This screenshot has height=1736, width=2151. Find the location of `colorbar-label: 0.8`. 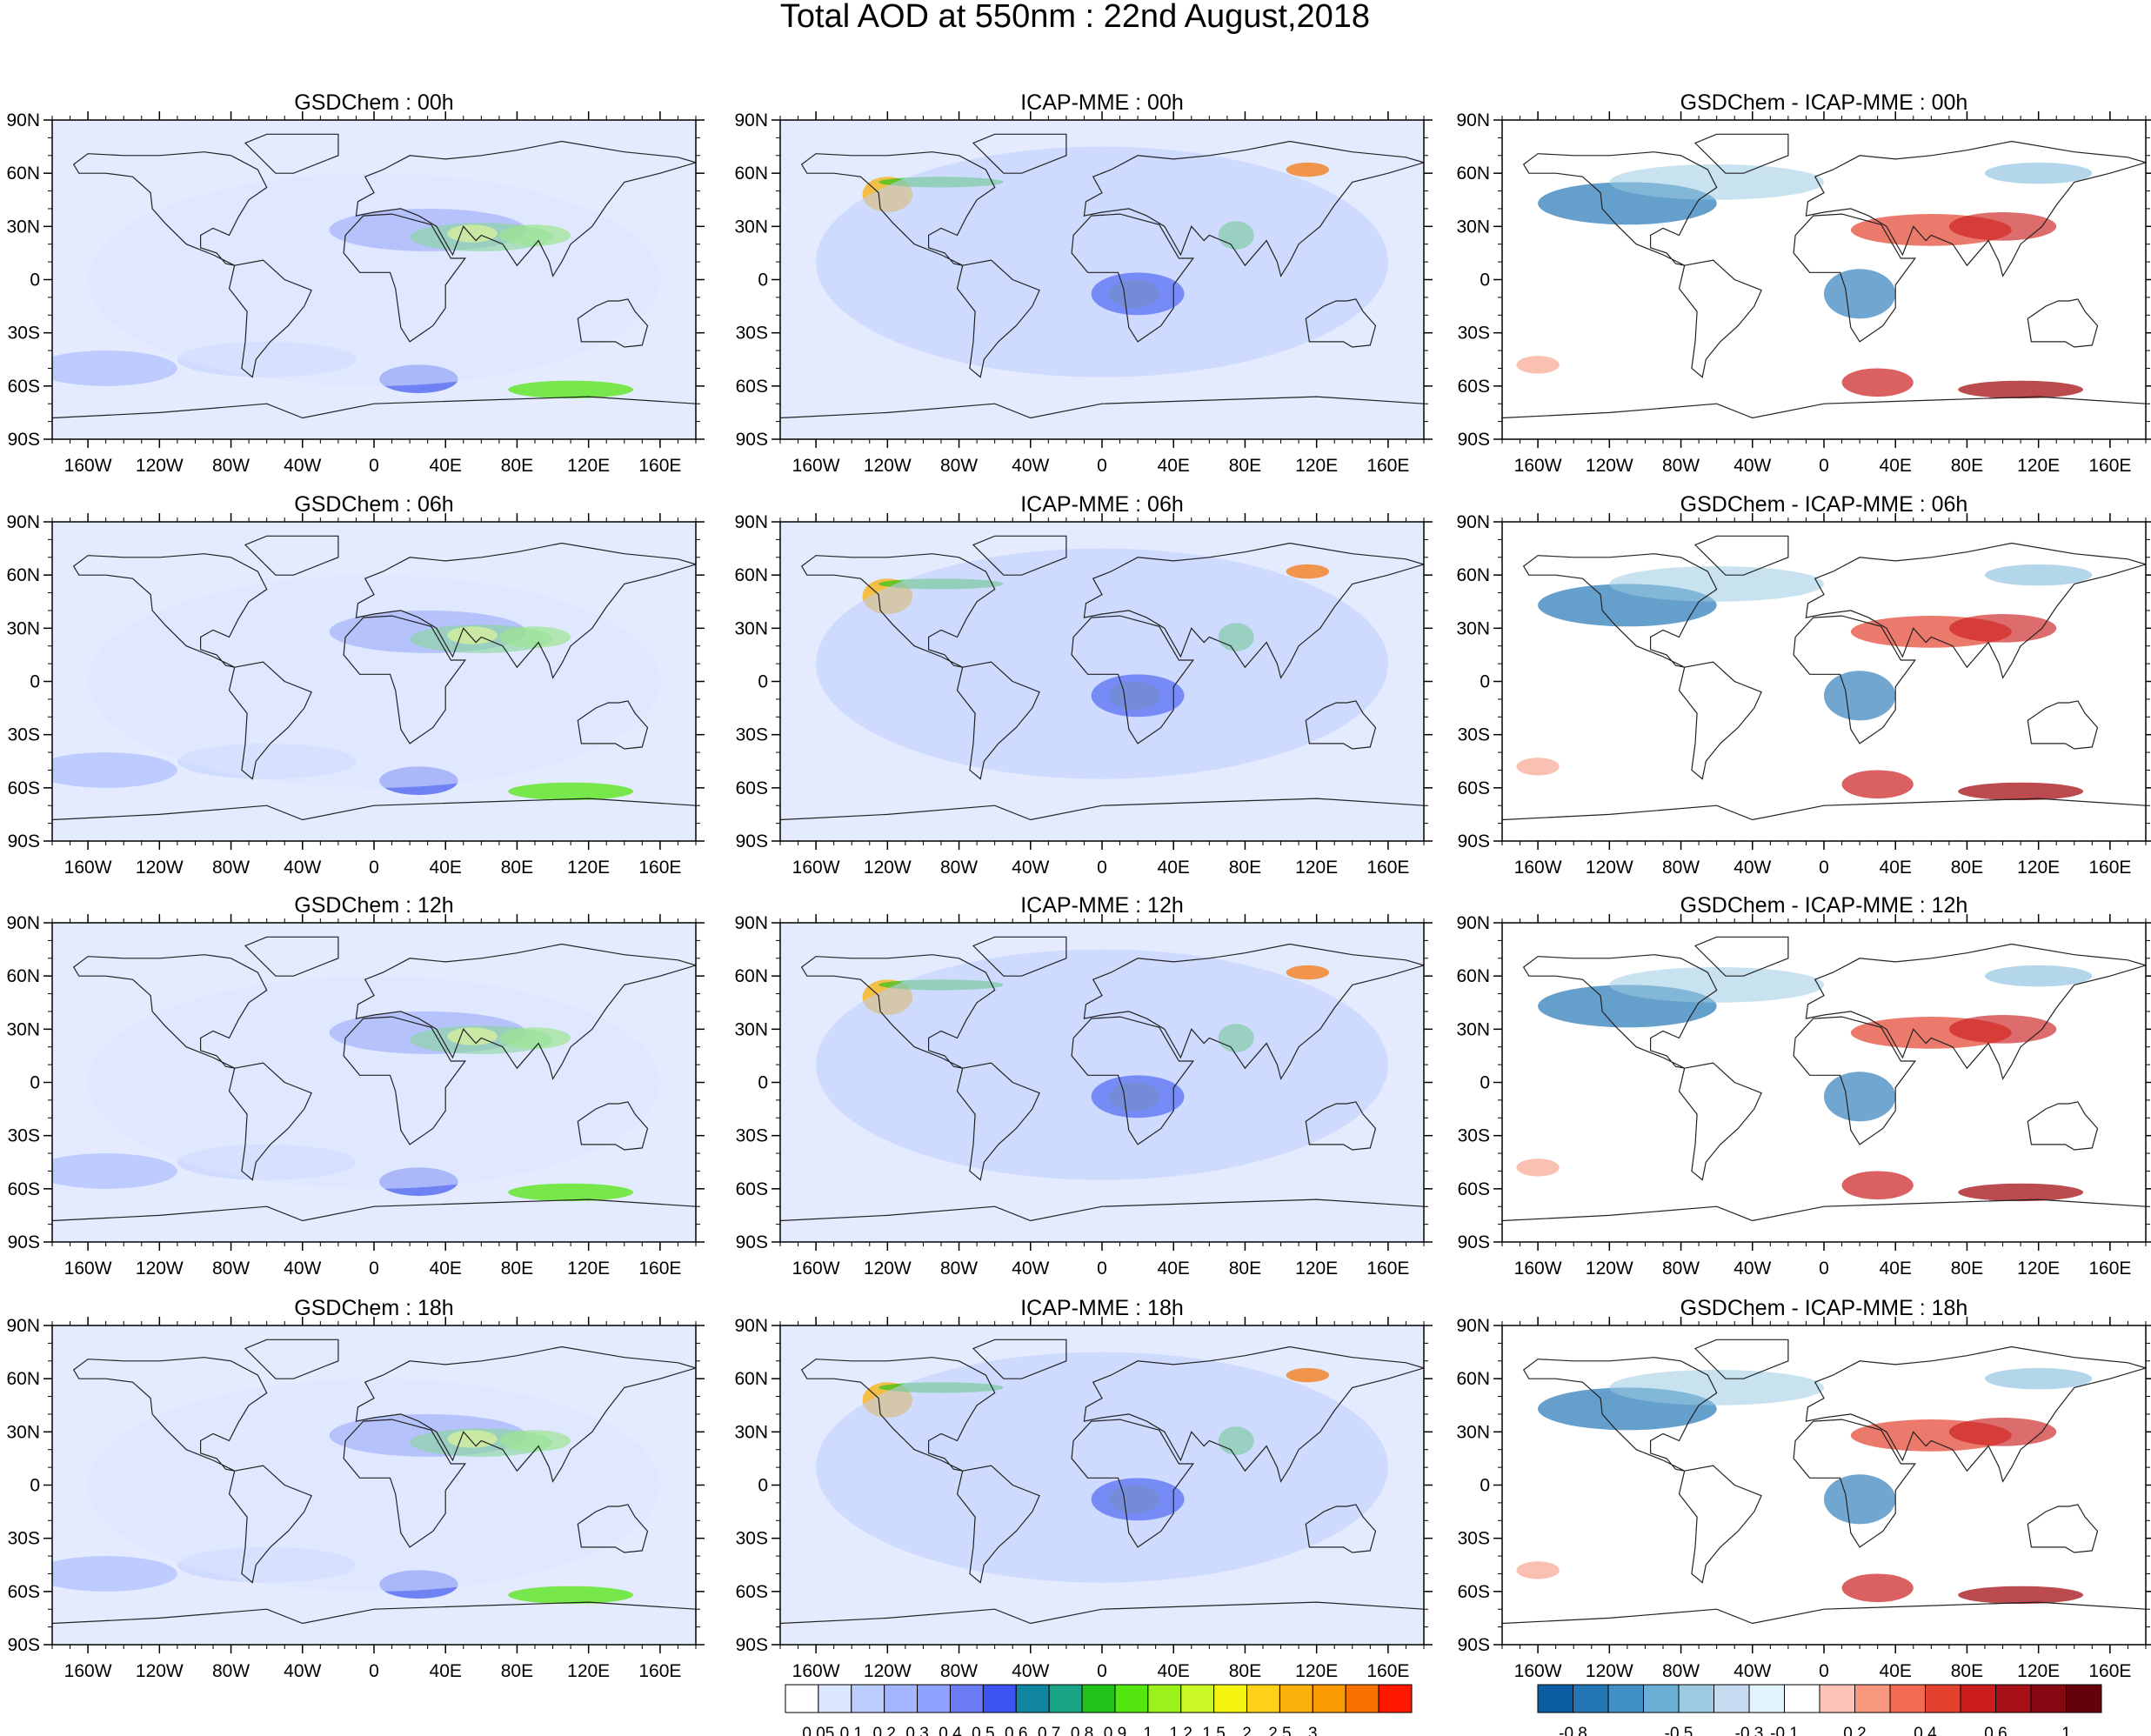

colorbar-label: 0.8 is located at coordinates (1082, 1730).